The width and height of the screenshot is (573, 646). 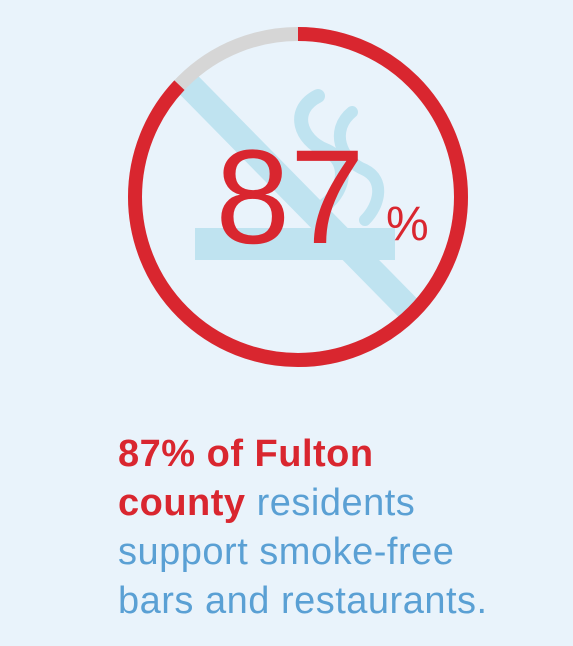 I want to click on headline-regular-part-2: support smoke-free, so click(x=286, y=552).